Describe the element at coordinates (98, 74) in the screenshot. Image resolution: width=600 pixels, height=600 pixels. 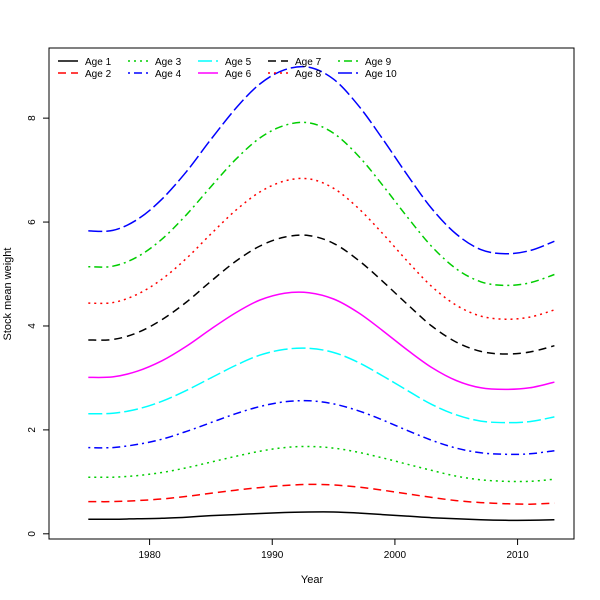
I see `legend-label-age-2: Age 2` at that location.